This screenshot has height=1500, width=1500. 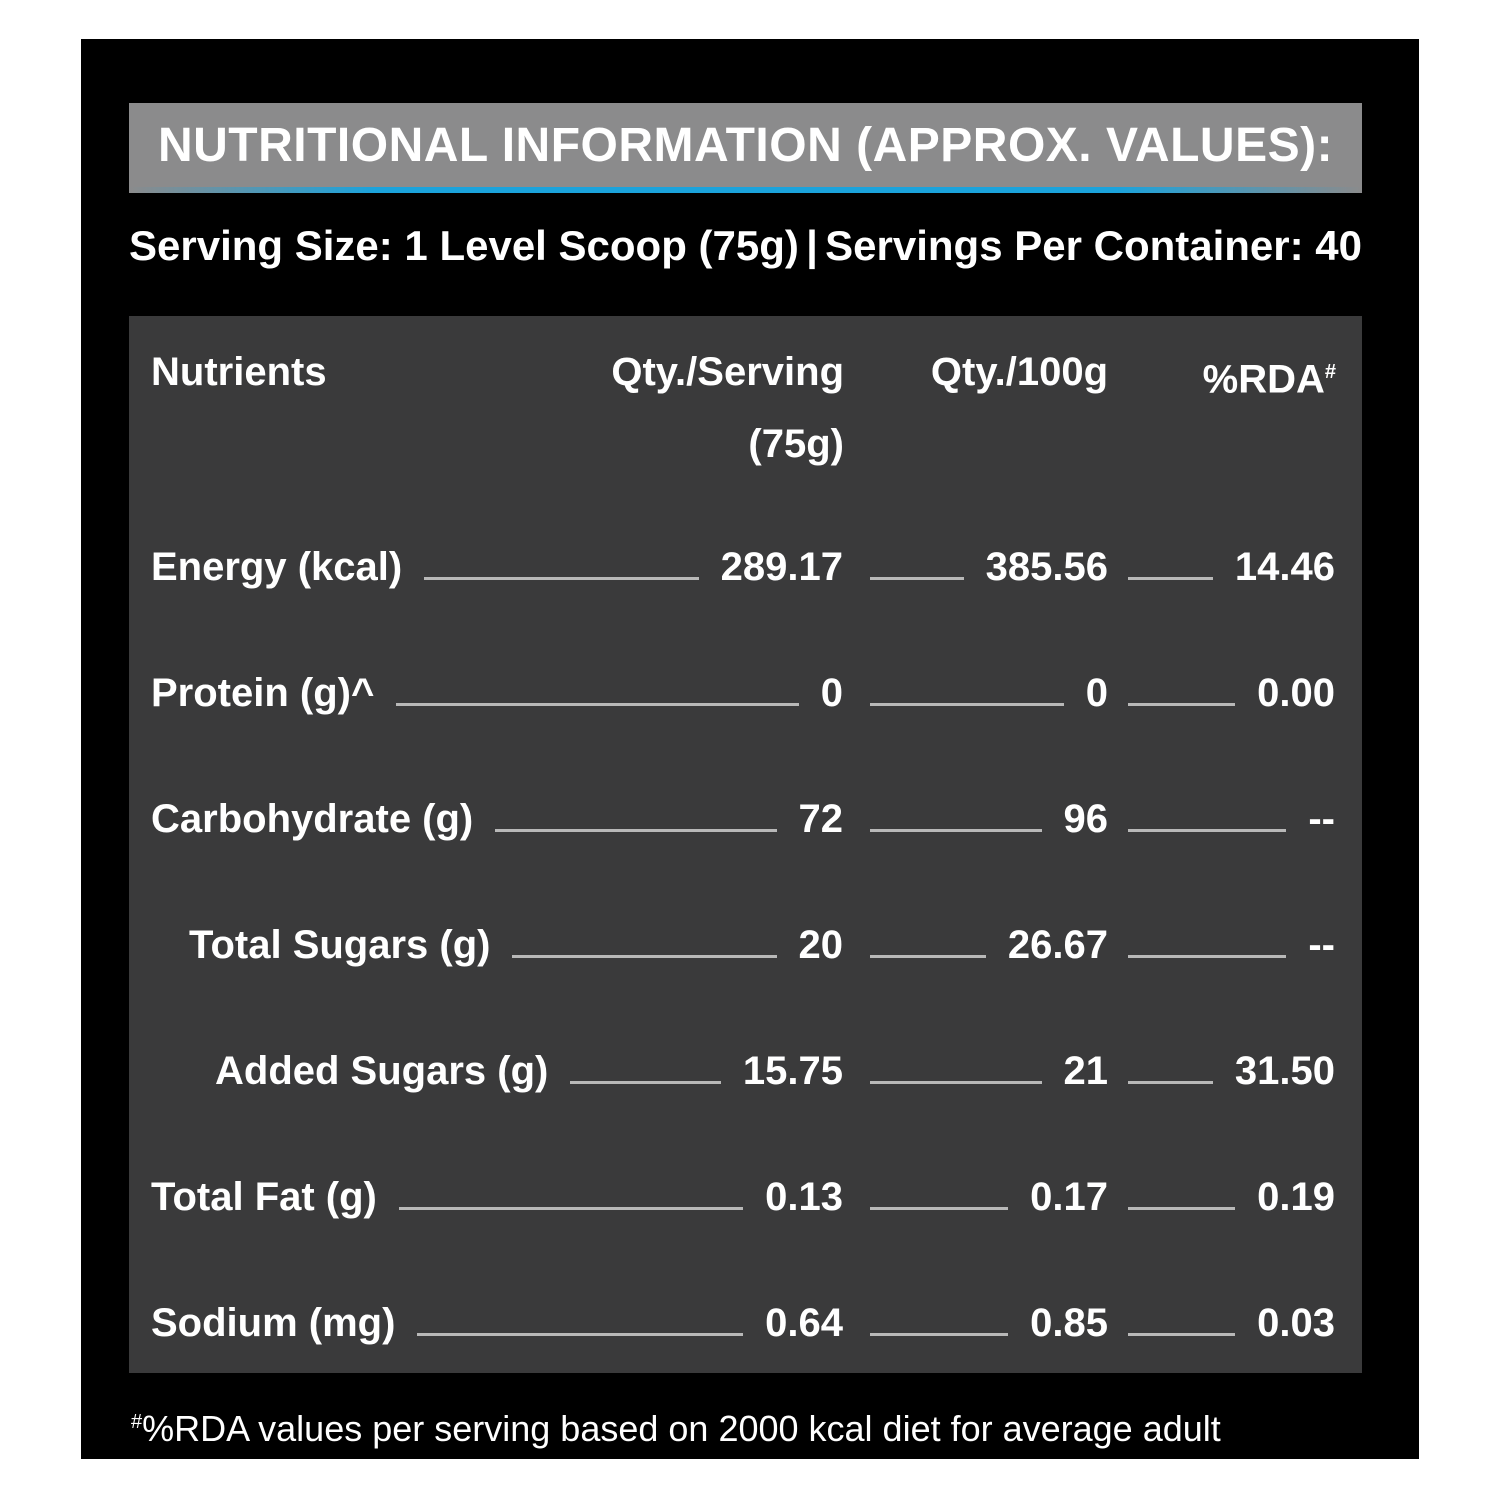 What do you see at coordinates (1330, 372) in the screenshot?
I see `header-rda-mark: #` at bounding box center [1330, 372].